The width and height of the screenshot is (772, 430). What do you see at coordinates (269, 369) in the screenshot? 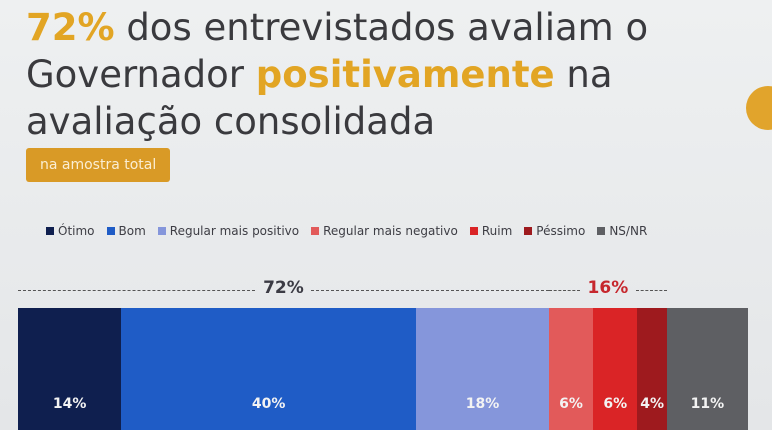
I see `bar-segment-bom` at bounding box center [269, 369].